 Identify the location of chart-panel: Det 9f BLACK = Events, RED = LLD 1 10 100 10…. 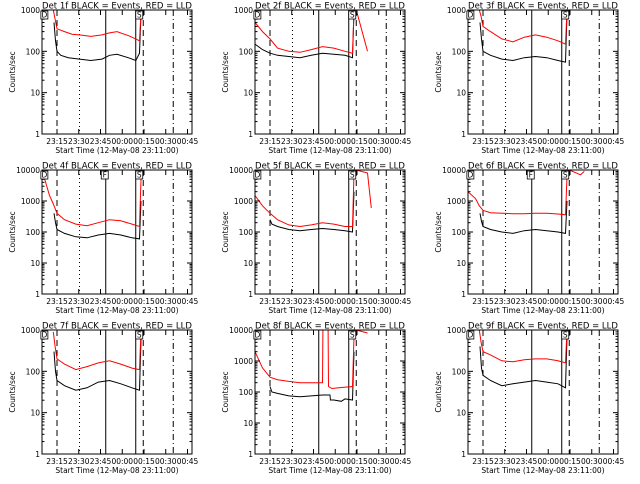
(529, 399).